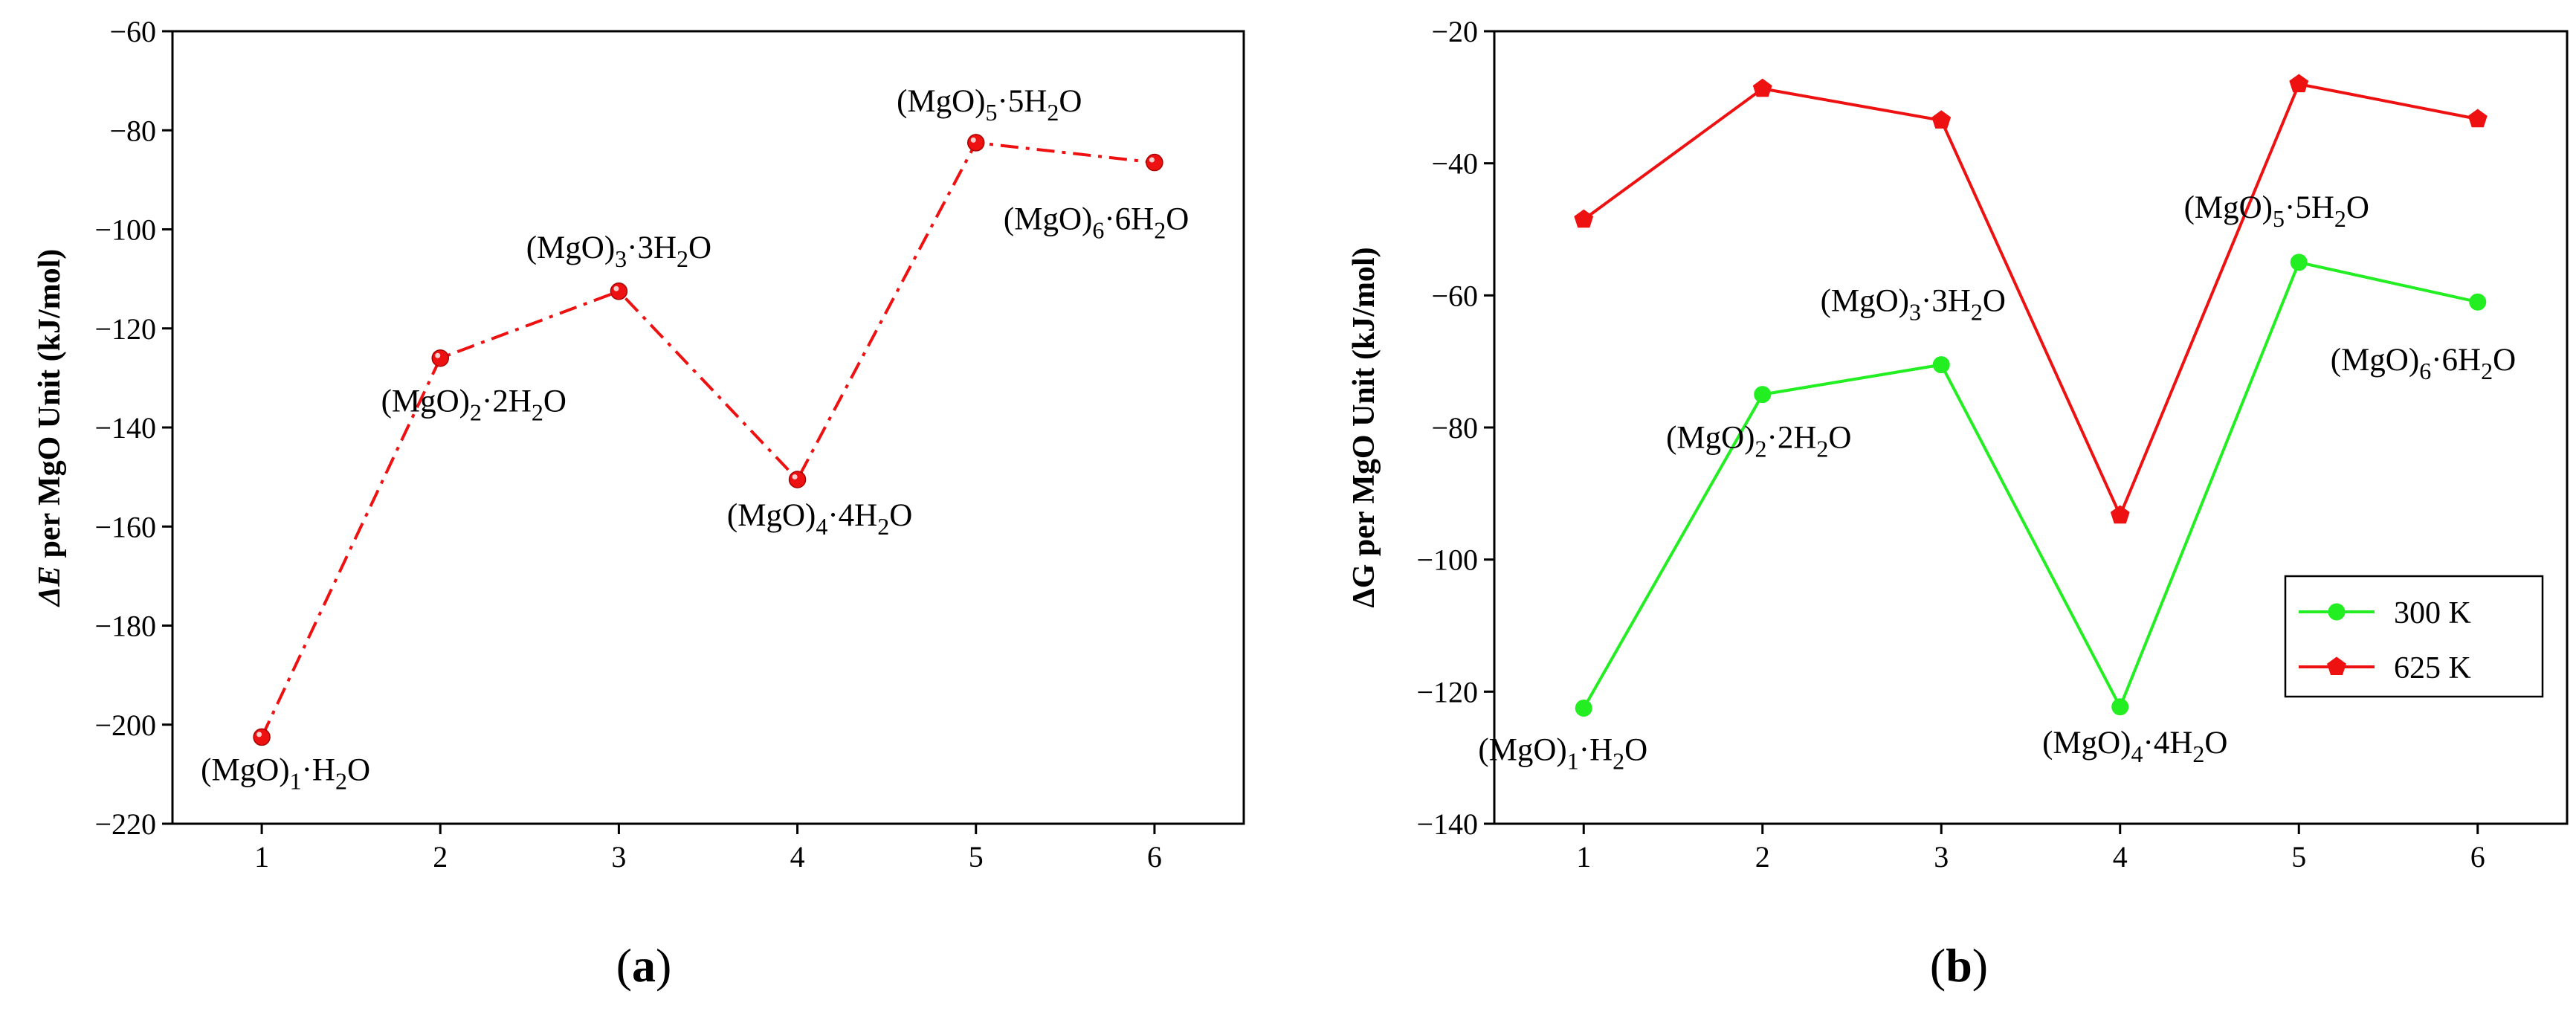 The width and height of the screenshot is (2576, 1020). I want to click on y-tick-label: −160, so click(125, 526).